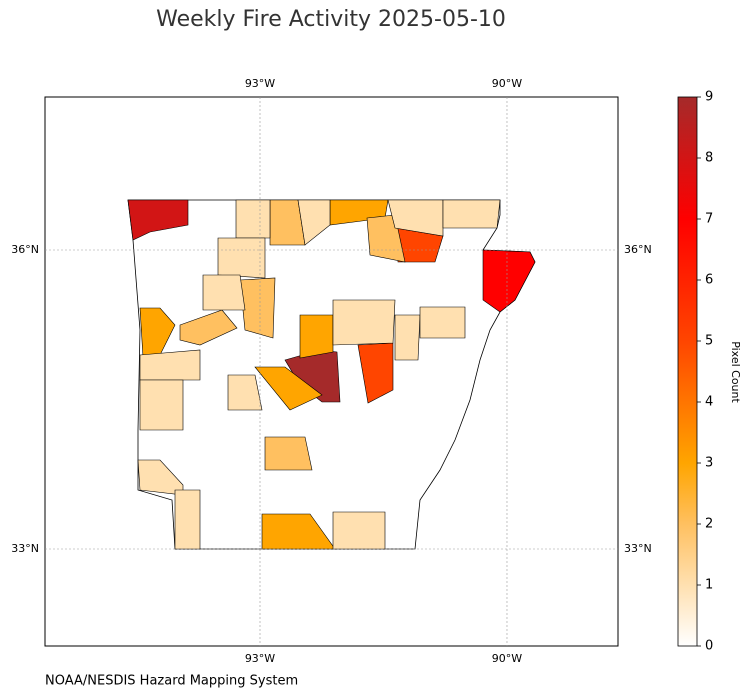  Describe the element at coordinates (709, 402) in the screenshot. I see `colorbar-tick-label: 4` at that location.